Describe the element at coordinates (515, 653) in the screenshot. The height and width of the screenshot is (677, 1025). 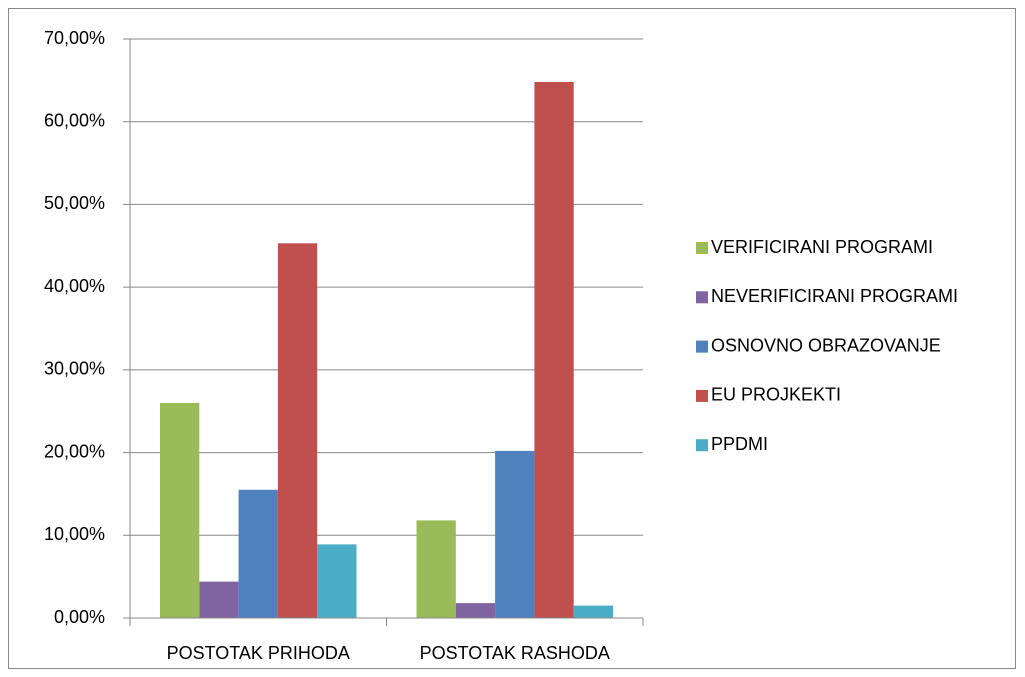
I see `x-tick-label: POSTOTAK RASHODA` at that location.